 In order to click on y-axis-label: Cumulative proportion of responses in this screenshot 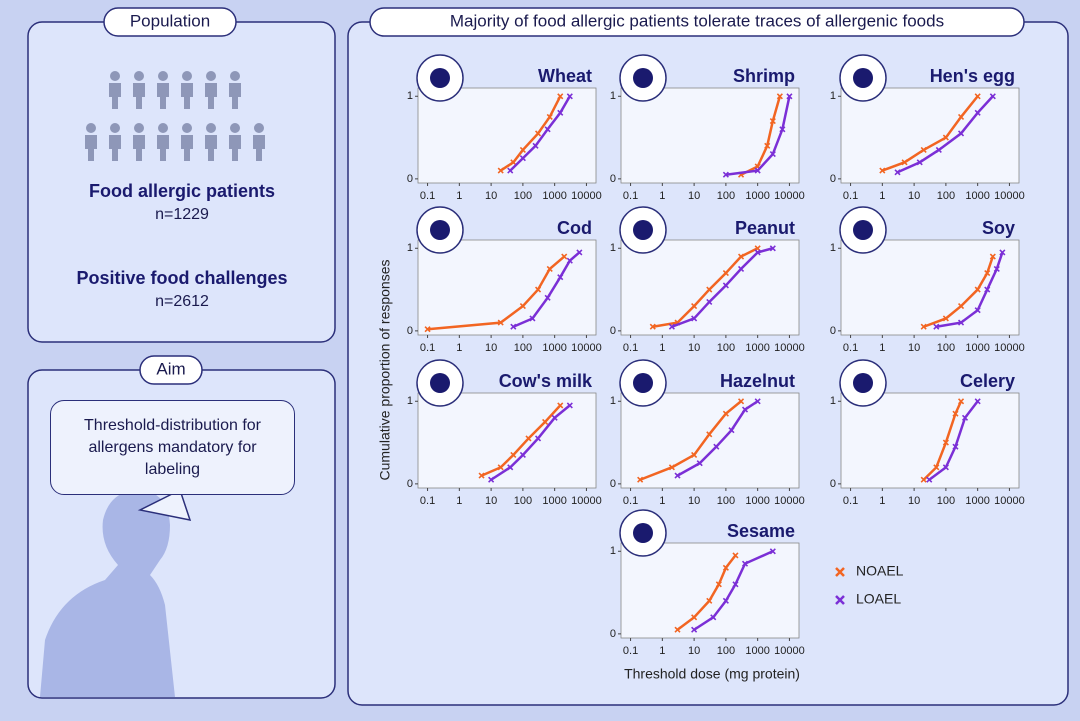, I will do `click(385, 369)`.